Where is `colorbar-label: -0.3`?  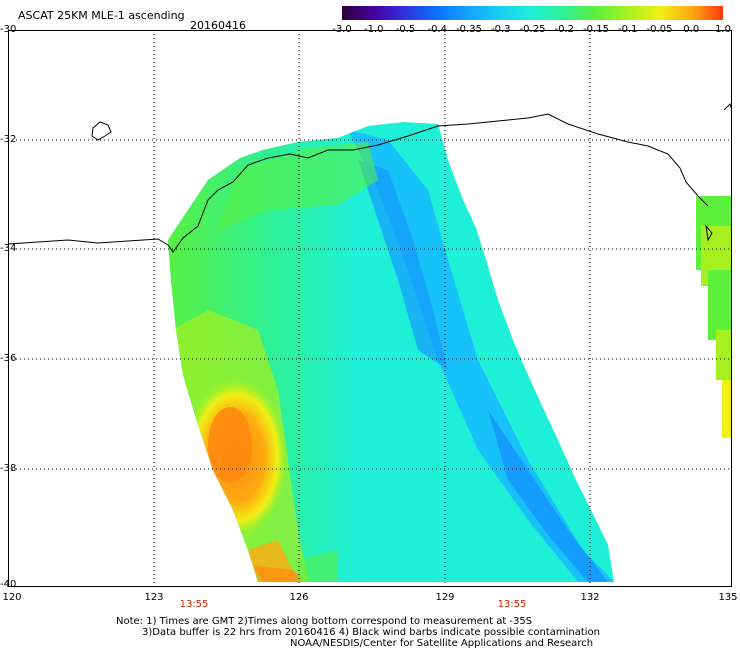
colorbar-label: -0.3 is located at coordinates (500, 29).